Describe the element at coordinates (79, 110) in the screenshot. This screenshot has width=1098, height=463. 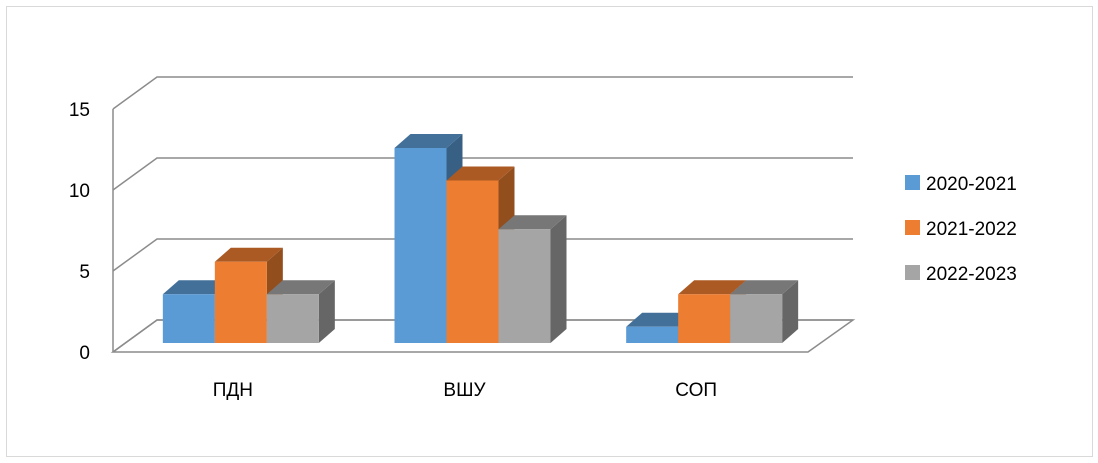
I see `y-tick-label: 15` at that location.